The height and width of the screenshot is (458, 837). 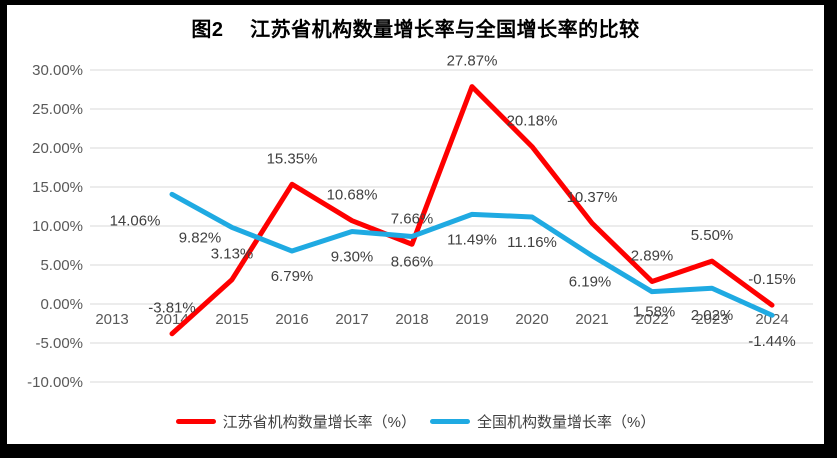 What do you see at coordinates (59, 343) in the screenshot?
I see `y-axis-label: -5.00%` at bounding box center [59, 343].